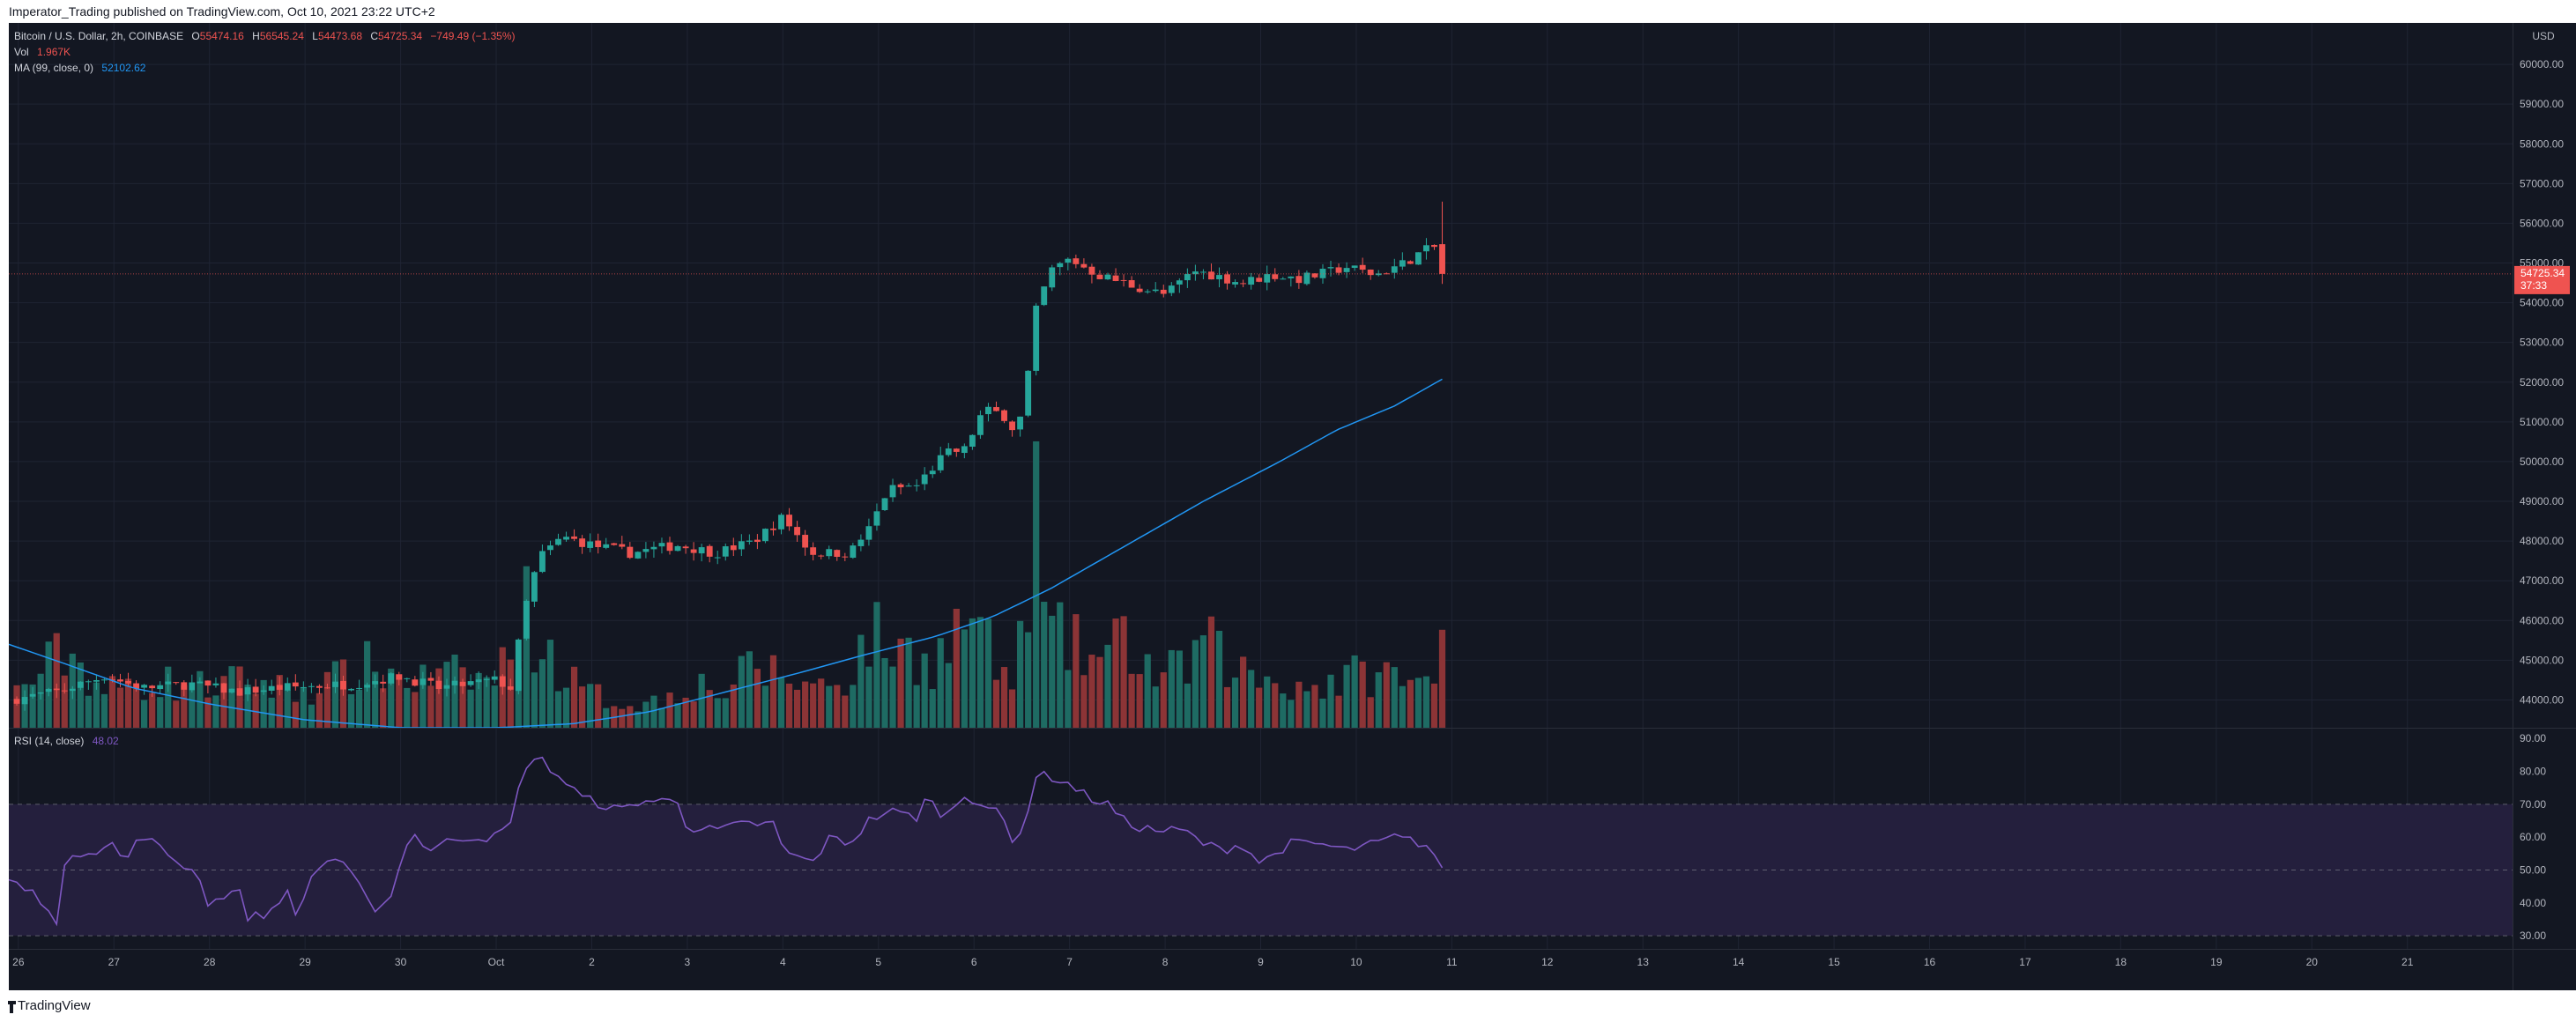  Describe the element at coordinates (29, 1006) in the screenshot. I see `tradingview-logo-icon` at that location.